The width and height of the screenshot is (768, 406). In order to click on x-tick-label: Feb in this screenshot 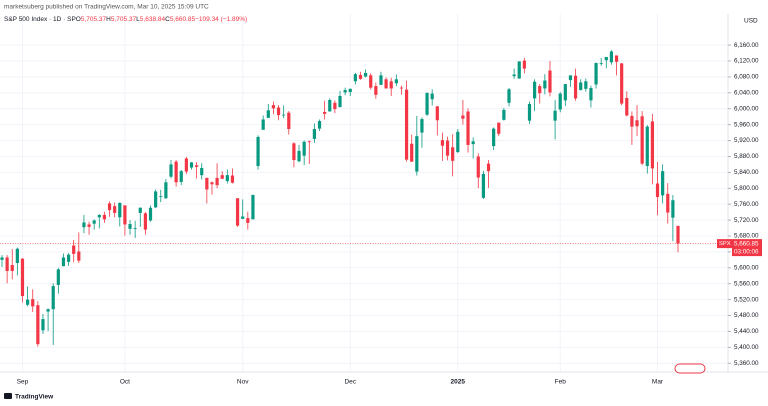, I will do `click(561, 382)`.